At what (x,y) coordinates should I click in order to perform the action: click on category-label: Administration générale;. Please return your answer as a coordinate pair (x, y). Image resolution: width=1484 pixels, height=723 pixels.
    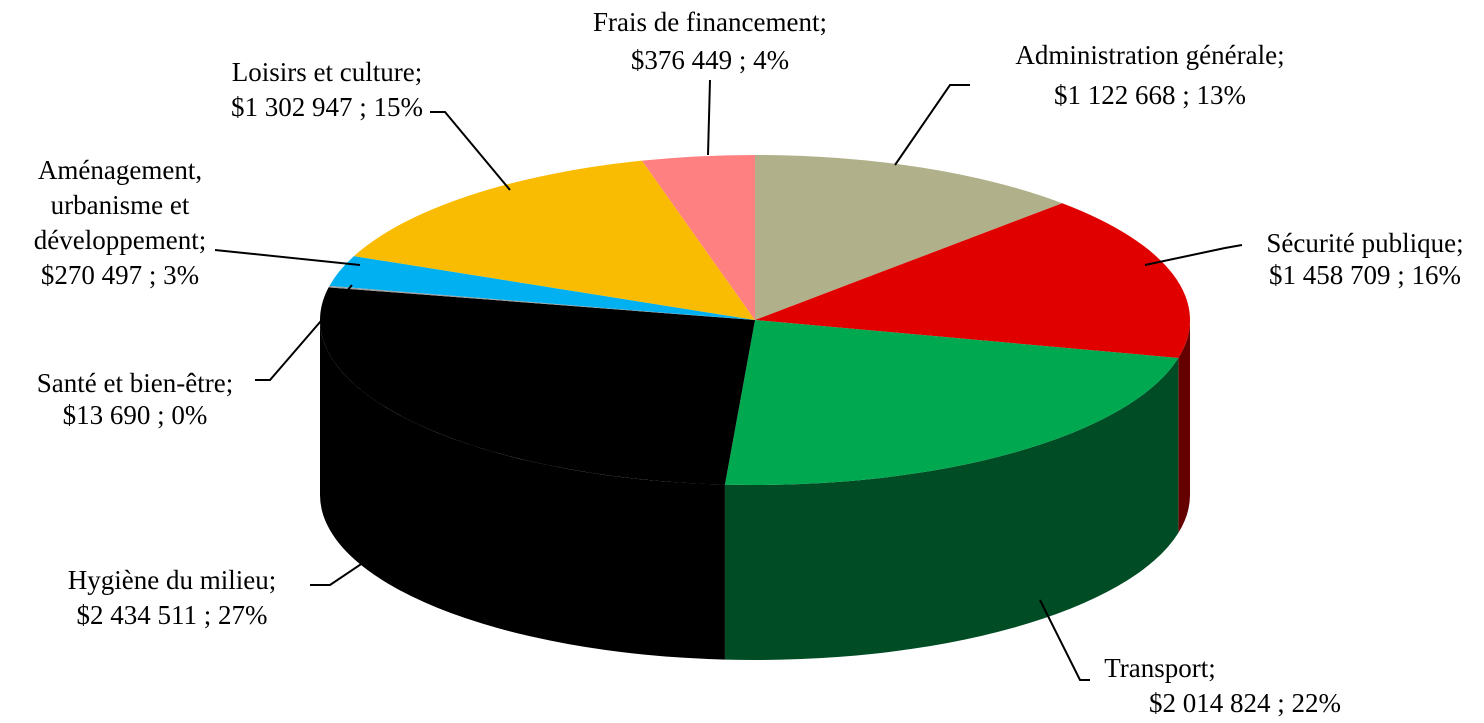
    Looking at the image, I should click on (1150, 55).